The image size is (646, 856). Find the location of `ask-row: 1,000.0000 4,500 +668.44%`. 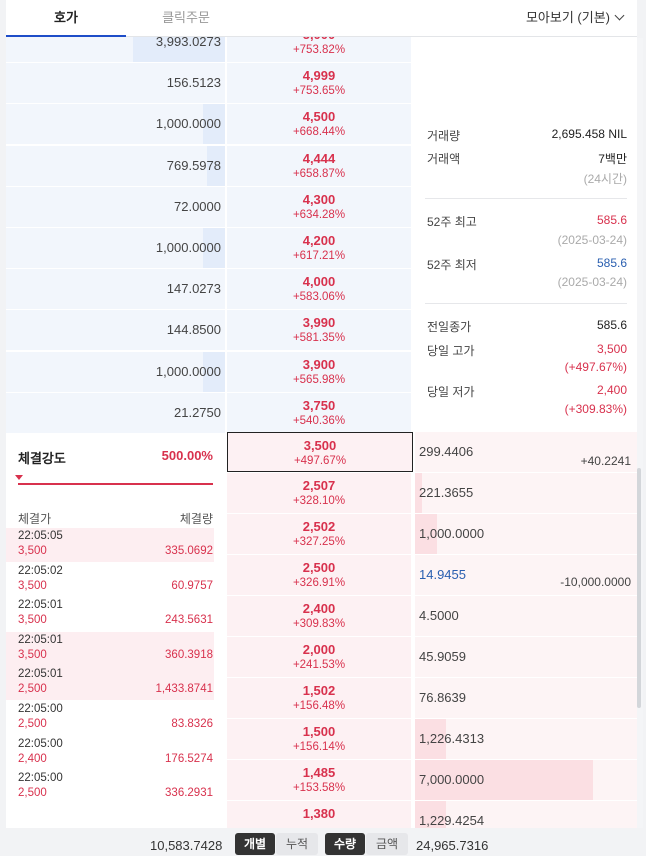

ask-row: 1,000.0000 4,500 +668.44% is located at coordinates (321, 124).